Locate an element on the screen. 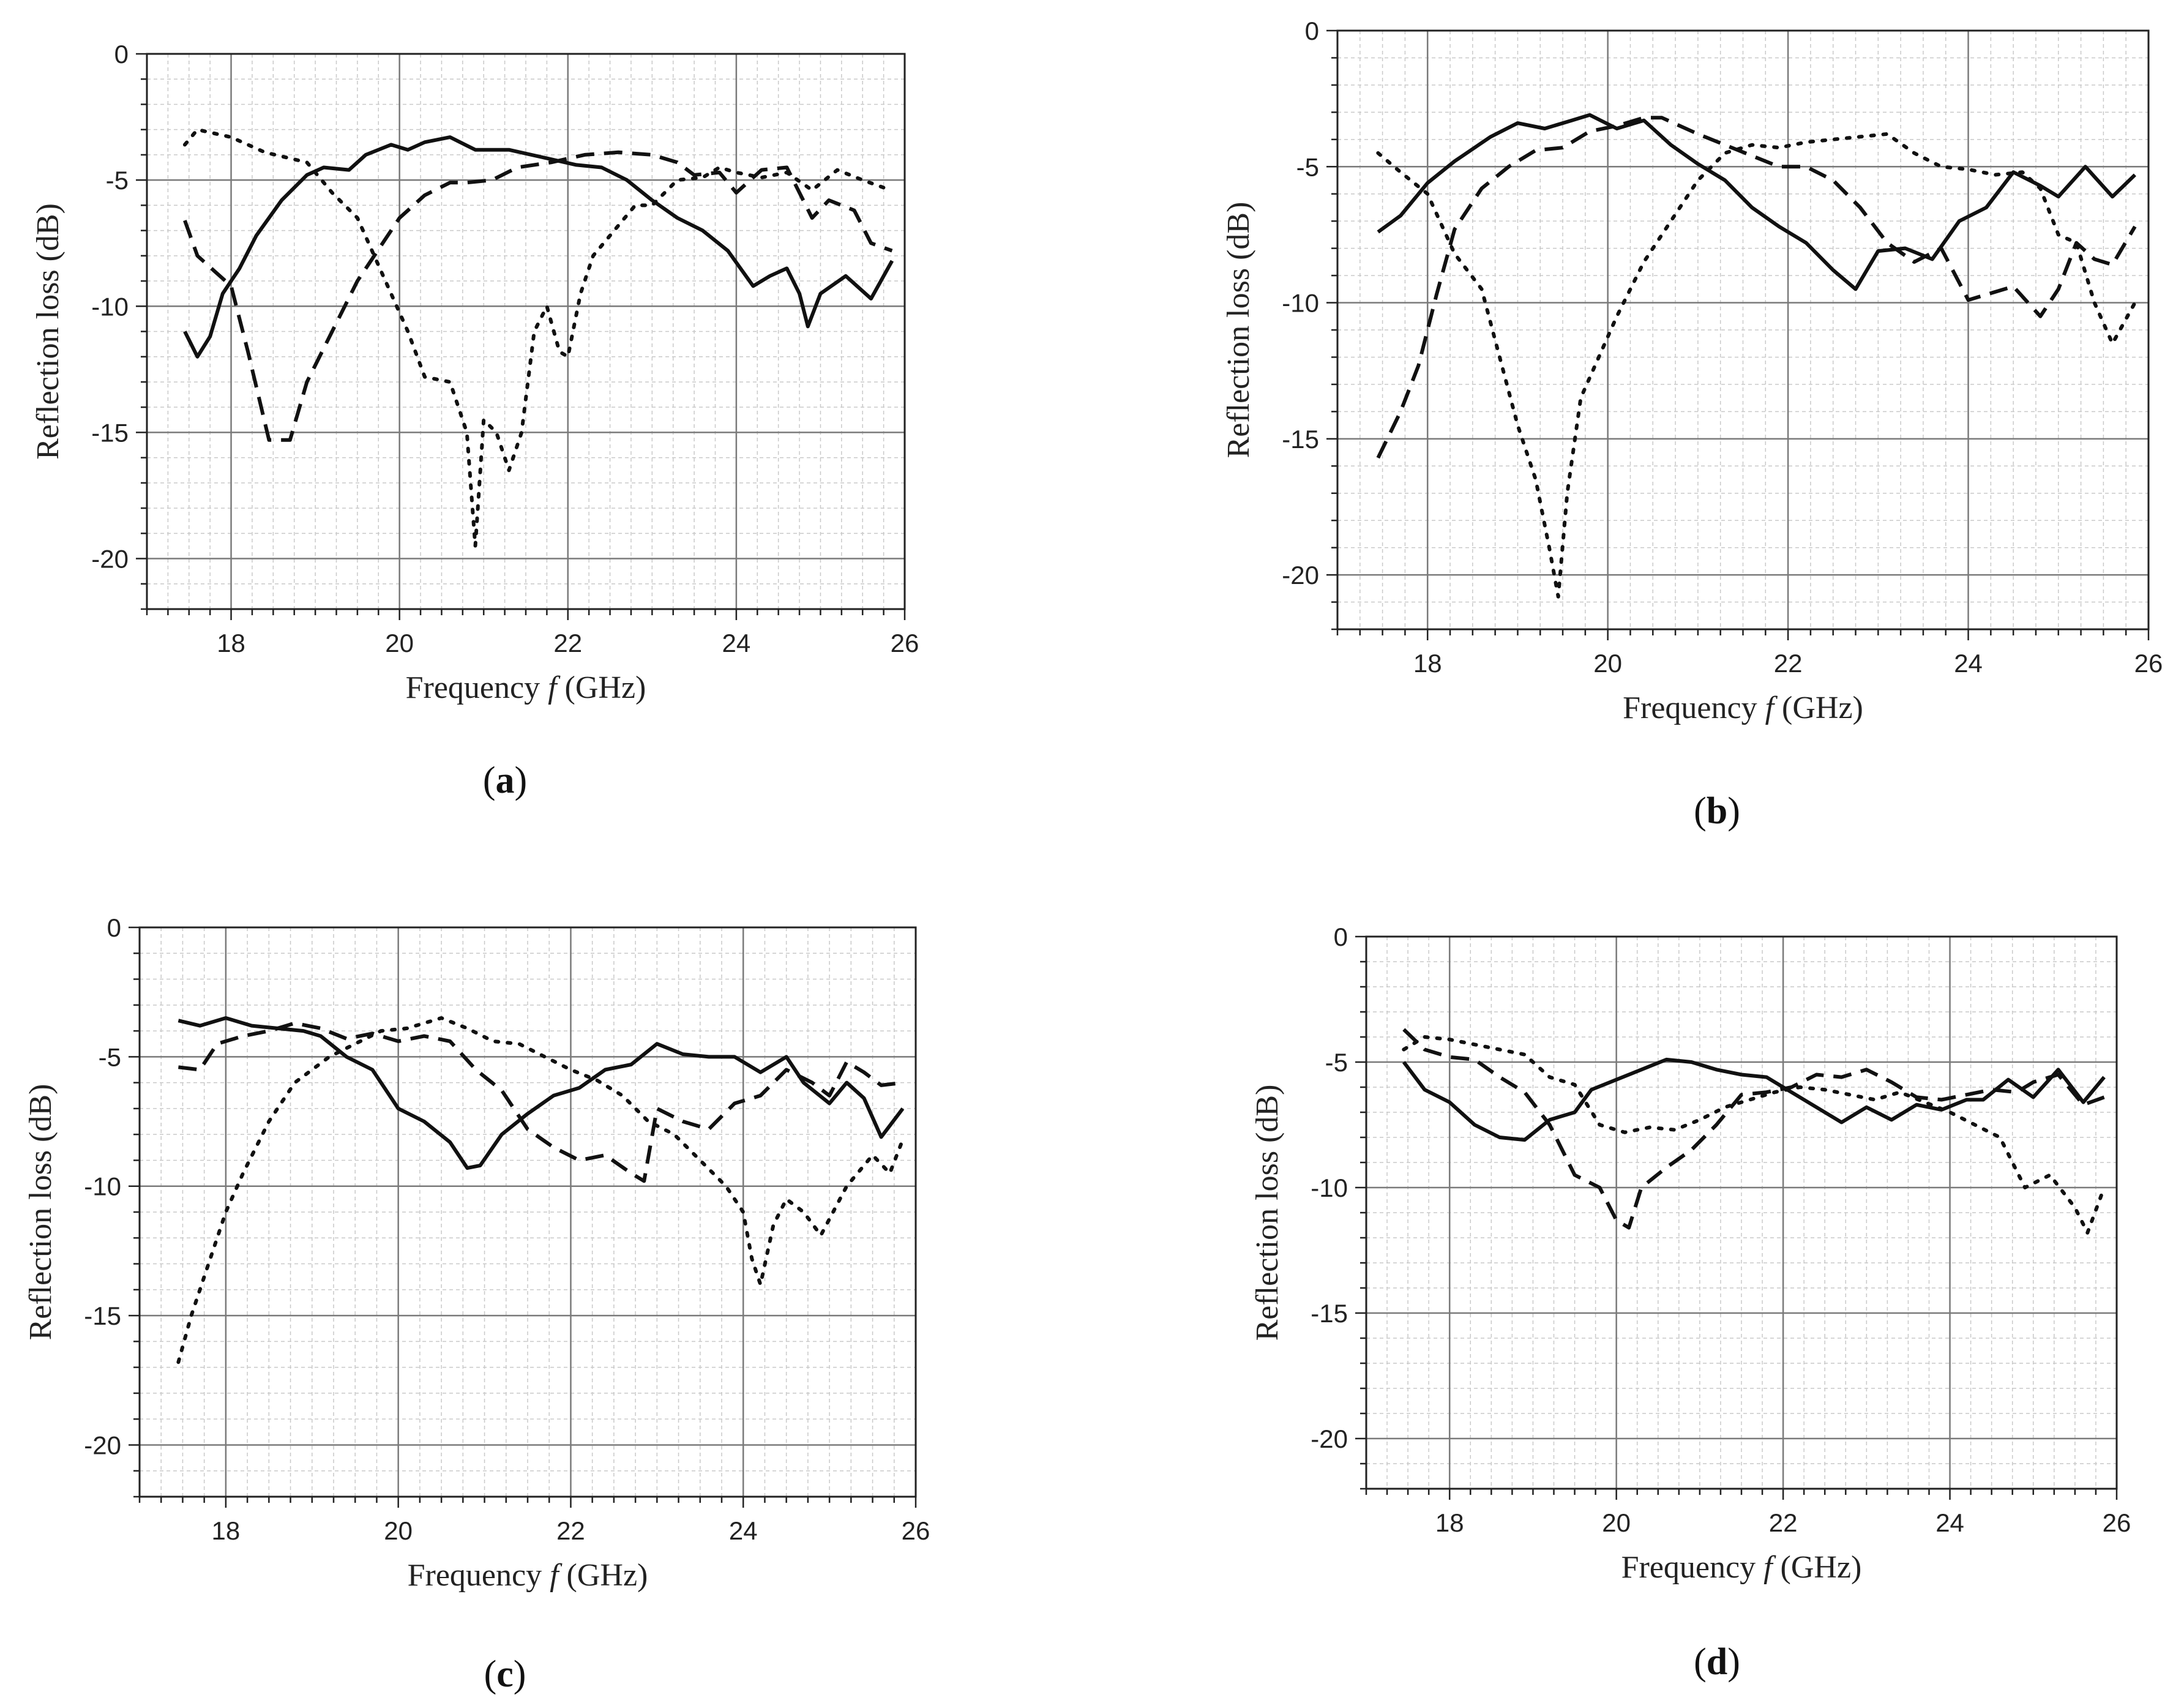  caption-letter: d is located at coordinates (1717, 1662).